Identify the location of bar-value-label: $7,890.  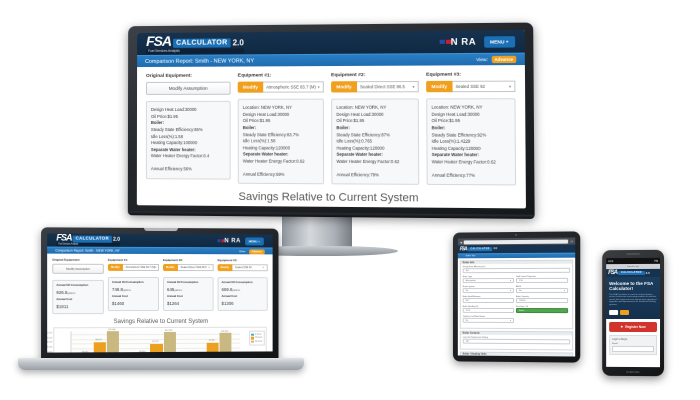
(211, 341).